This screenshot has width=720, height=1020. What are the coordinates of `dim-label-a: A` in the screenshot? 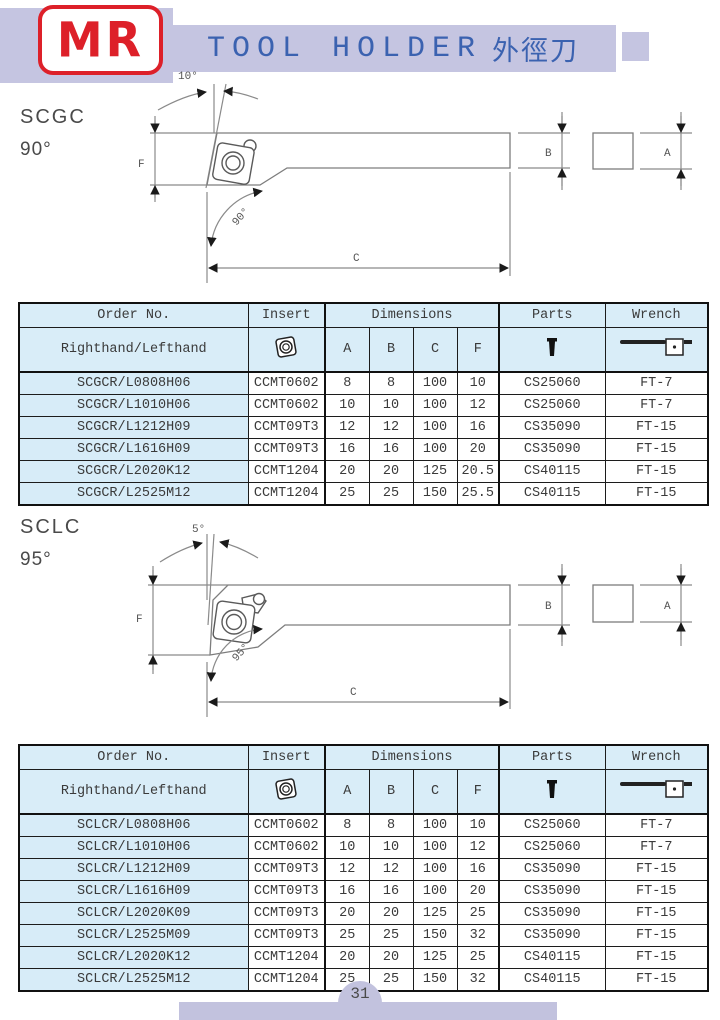 It's located at (667, 154).